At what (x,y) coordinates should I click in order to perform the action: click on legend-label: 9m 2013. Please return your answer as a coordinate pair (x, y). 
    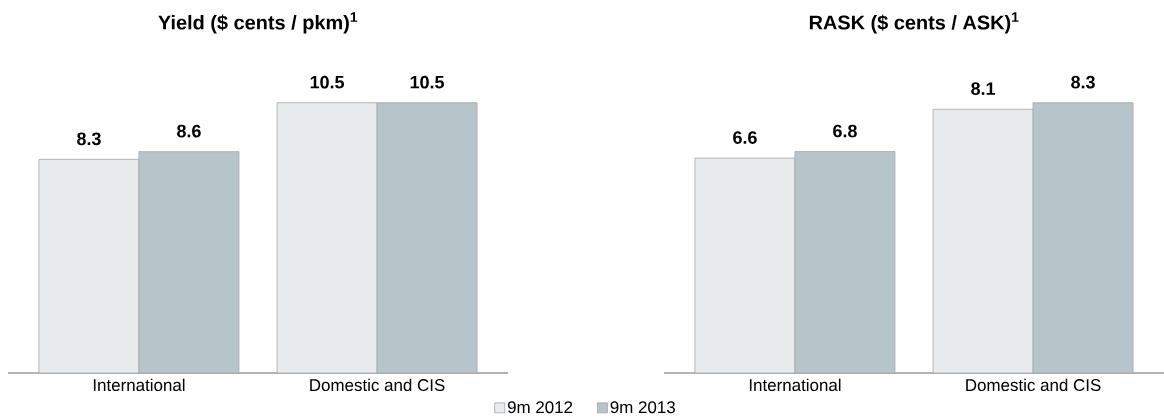
    Looking at the image, I should click on (642, 407).